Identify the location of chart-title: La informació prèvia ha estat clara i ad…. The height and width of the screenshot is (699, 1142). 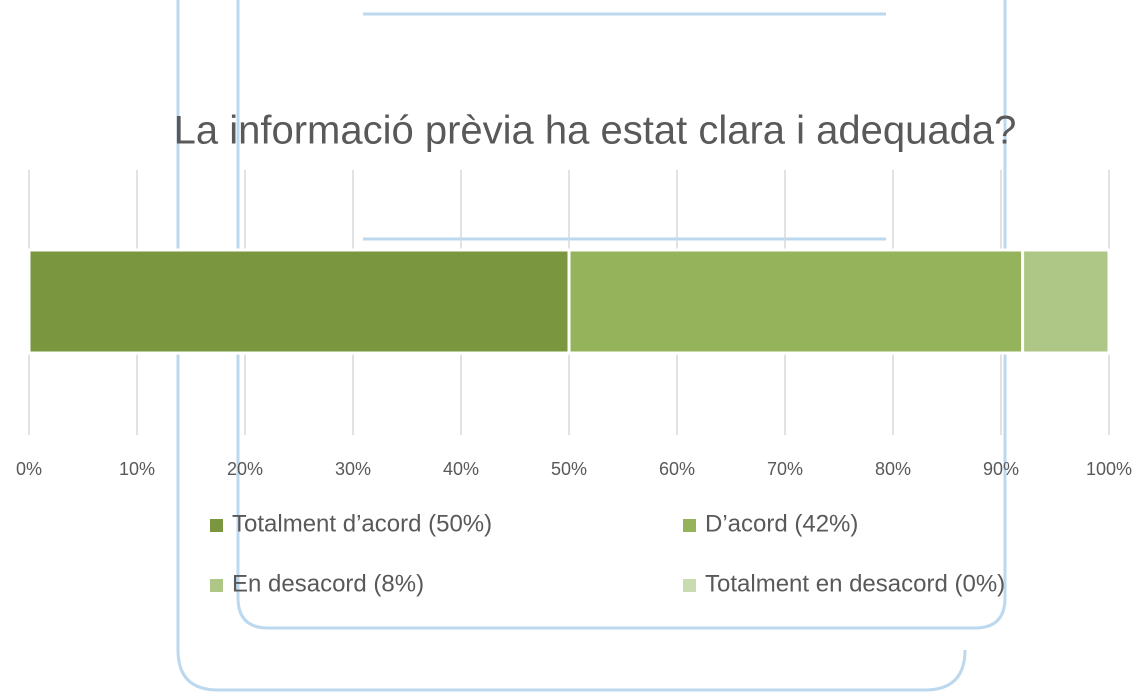
(595, 131).